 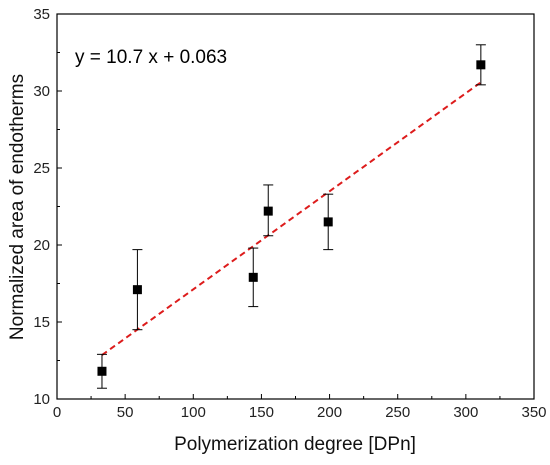 I want to click on y-tick-label: 30, so click(x=41, y=91).